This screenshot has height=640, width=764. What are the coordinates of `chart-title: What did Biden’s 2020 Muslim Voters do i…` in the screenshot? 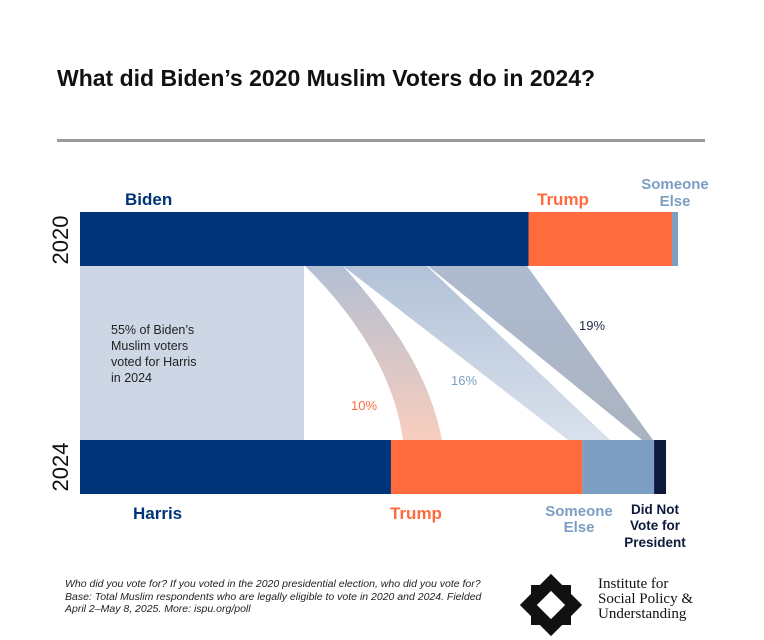 It's located at (326, 78).